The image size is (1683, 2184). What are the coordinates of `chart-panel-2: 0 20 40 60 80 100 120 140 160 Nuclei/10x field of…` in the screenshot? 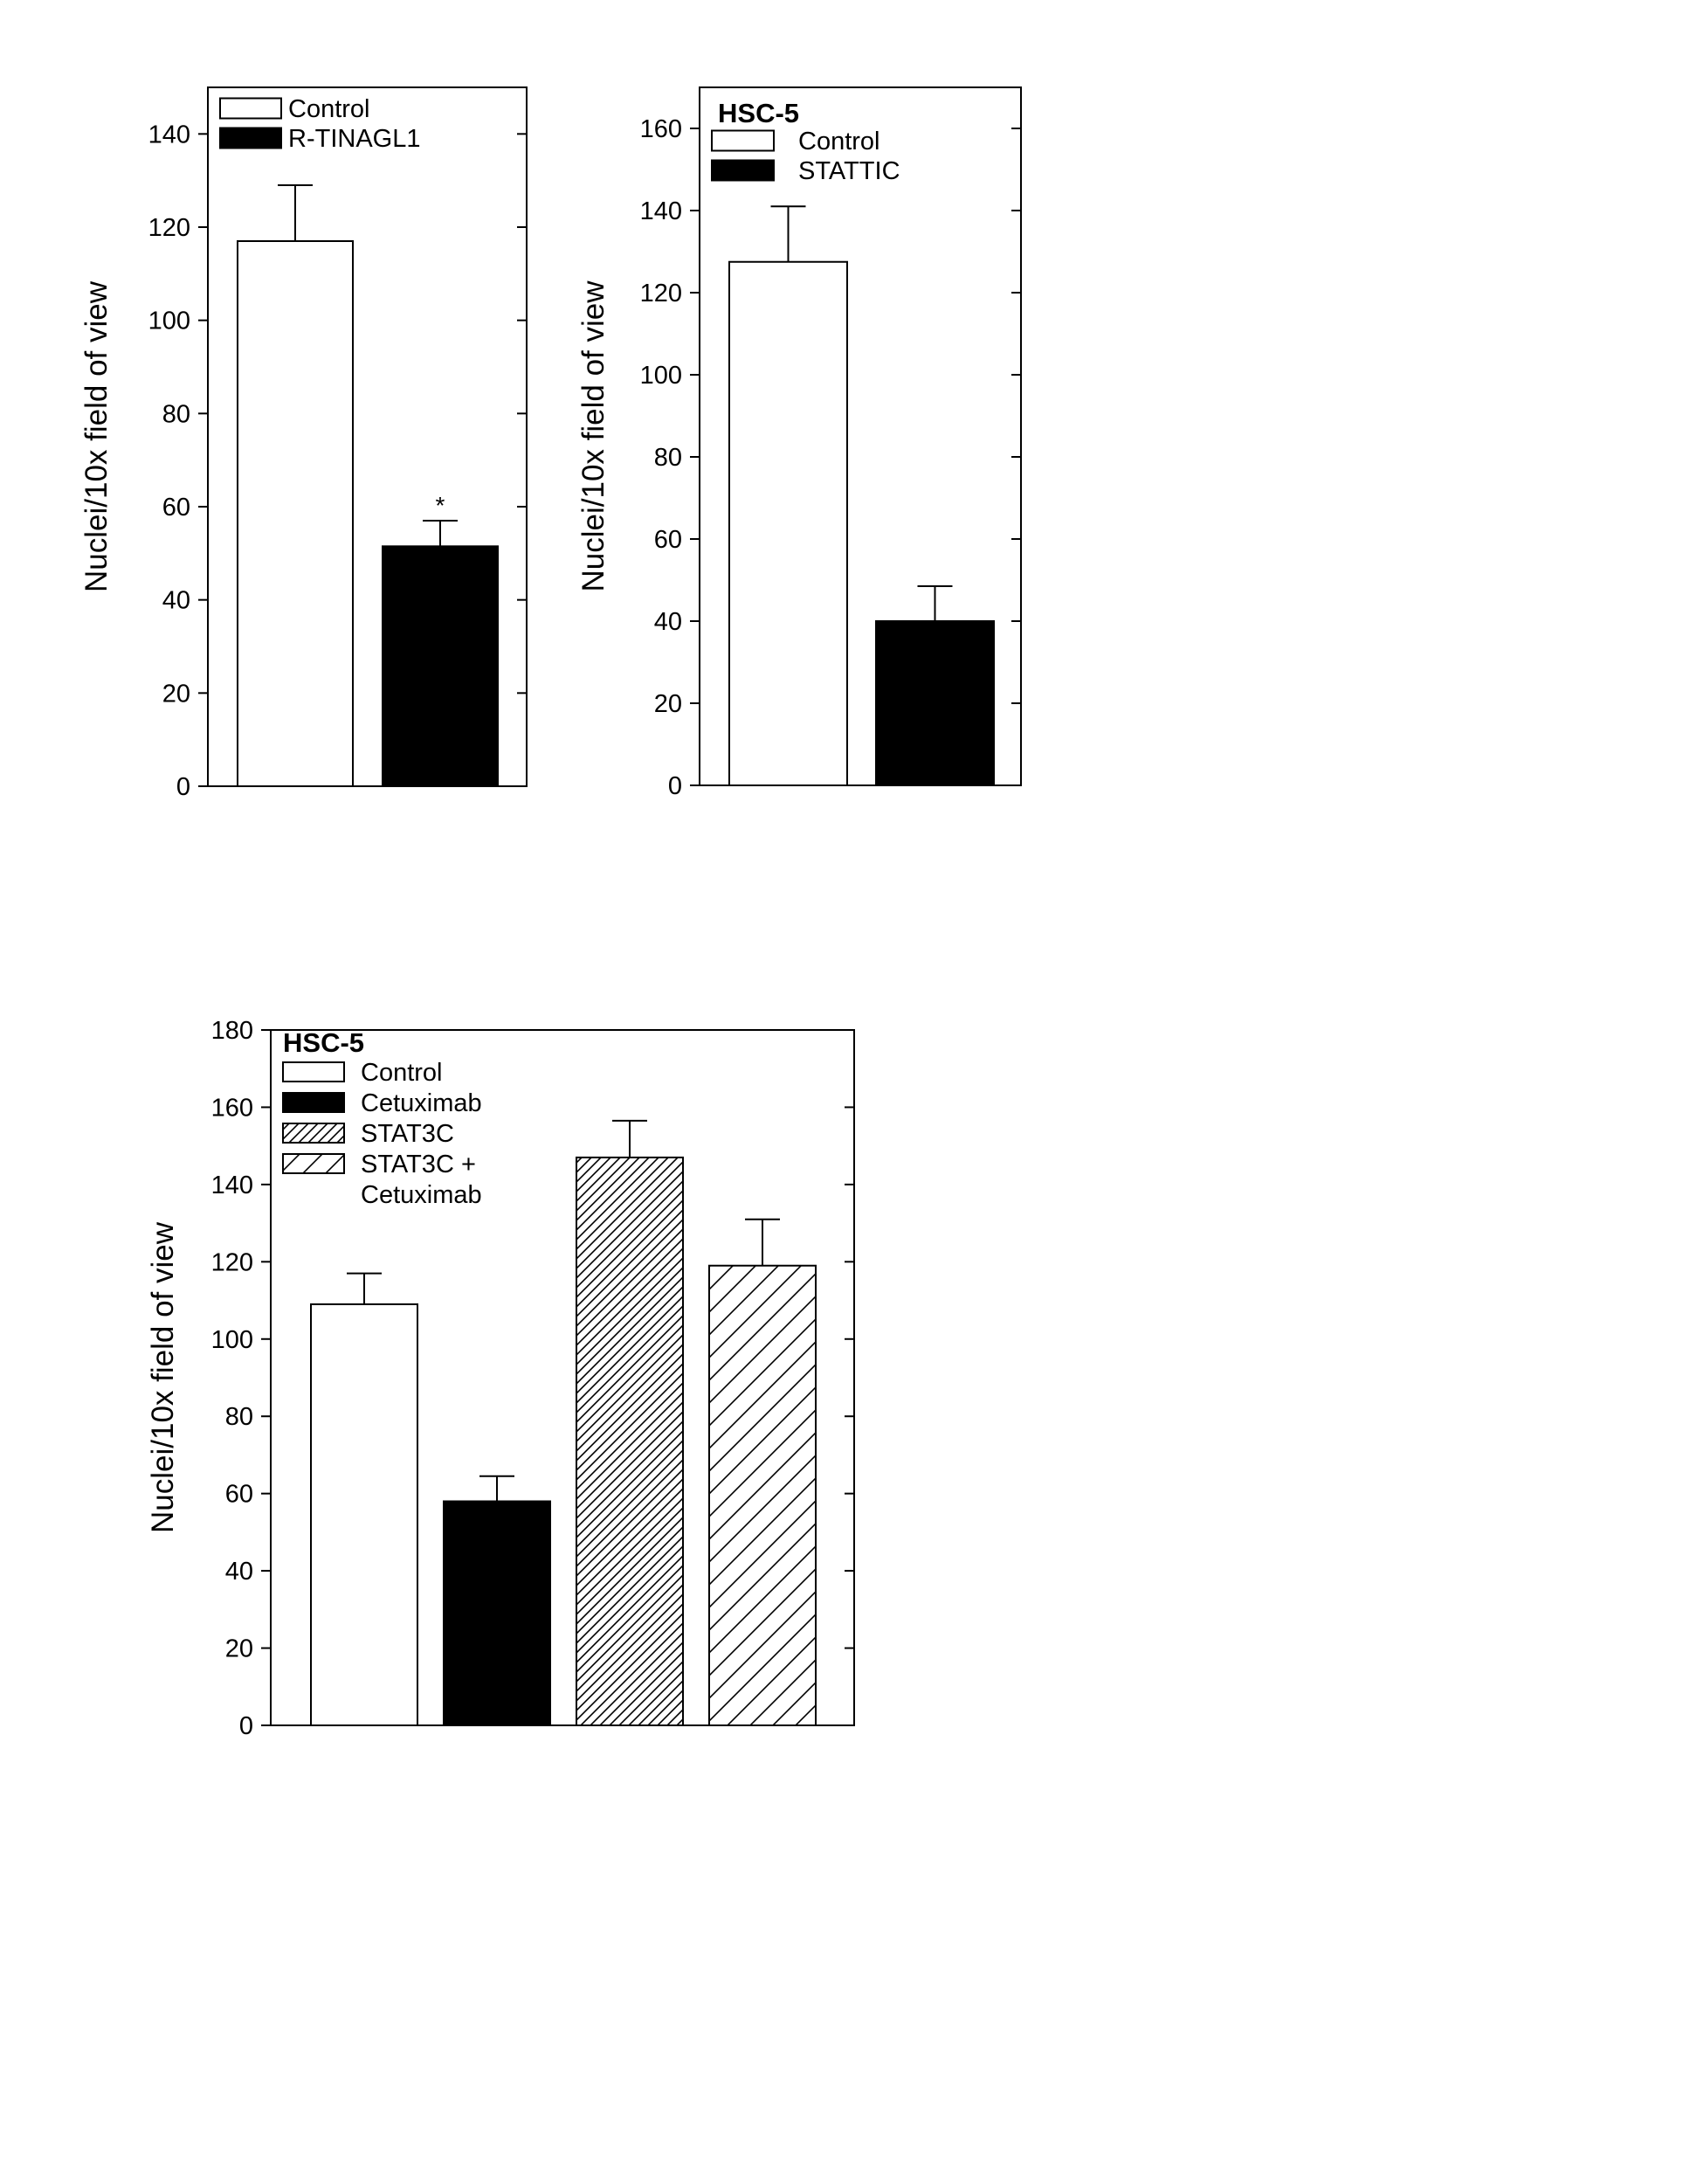 It's located at (799, 443).